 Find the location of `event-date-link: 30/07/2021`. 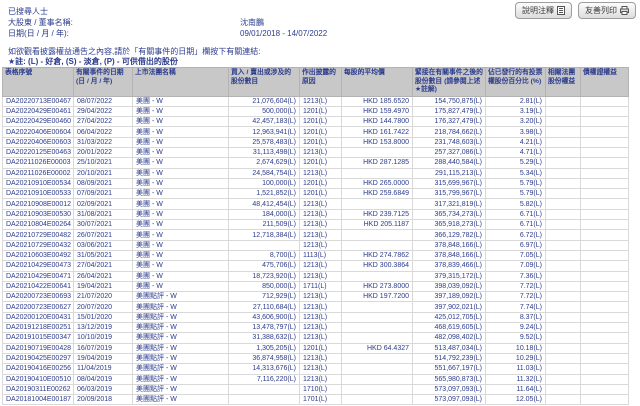

event-date-link: 30/07/2021 is located at coordinates (103, 225).